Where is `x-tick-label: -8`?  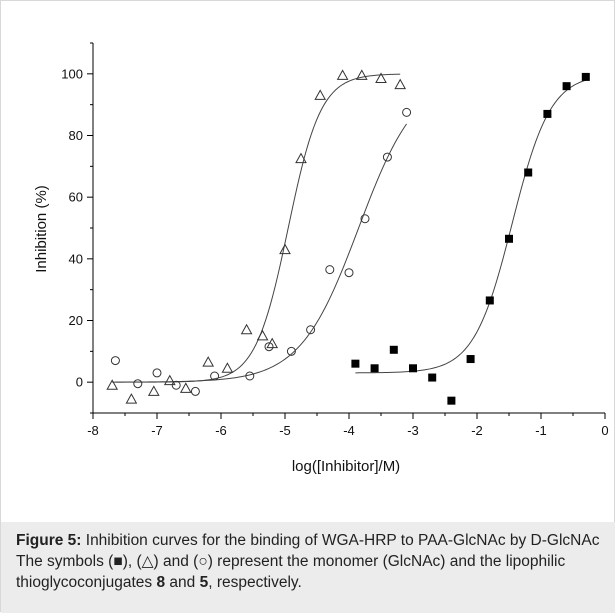
x-tick-label: -8 is located at coordinates (93, 430).